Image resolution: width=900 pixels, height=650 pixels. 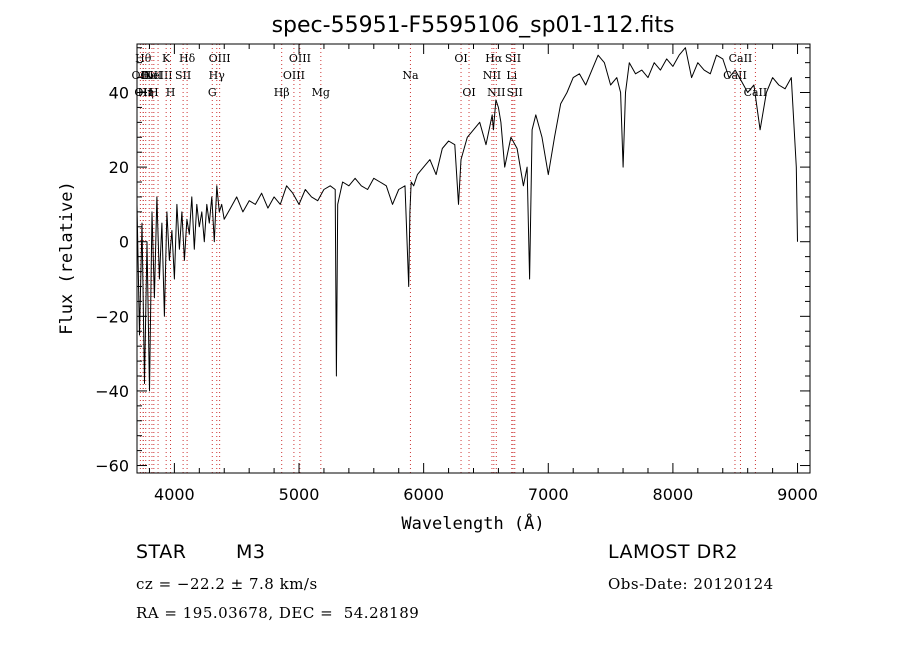 I want to click on marker-label-29: CaII, so click(x=741, y=58).